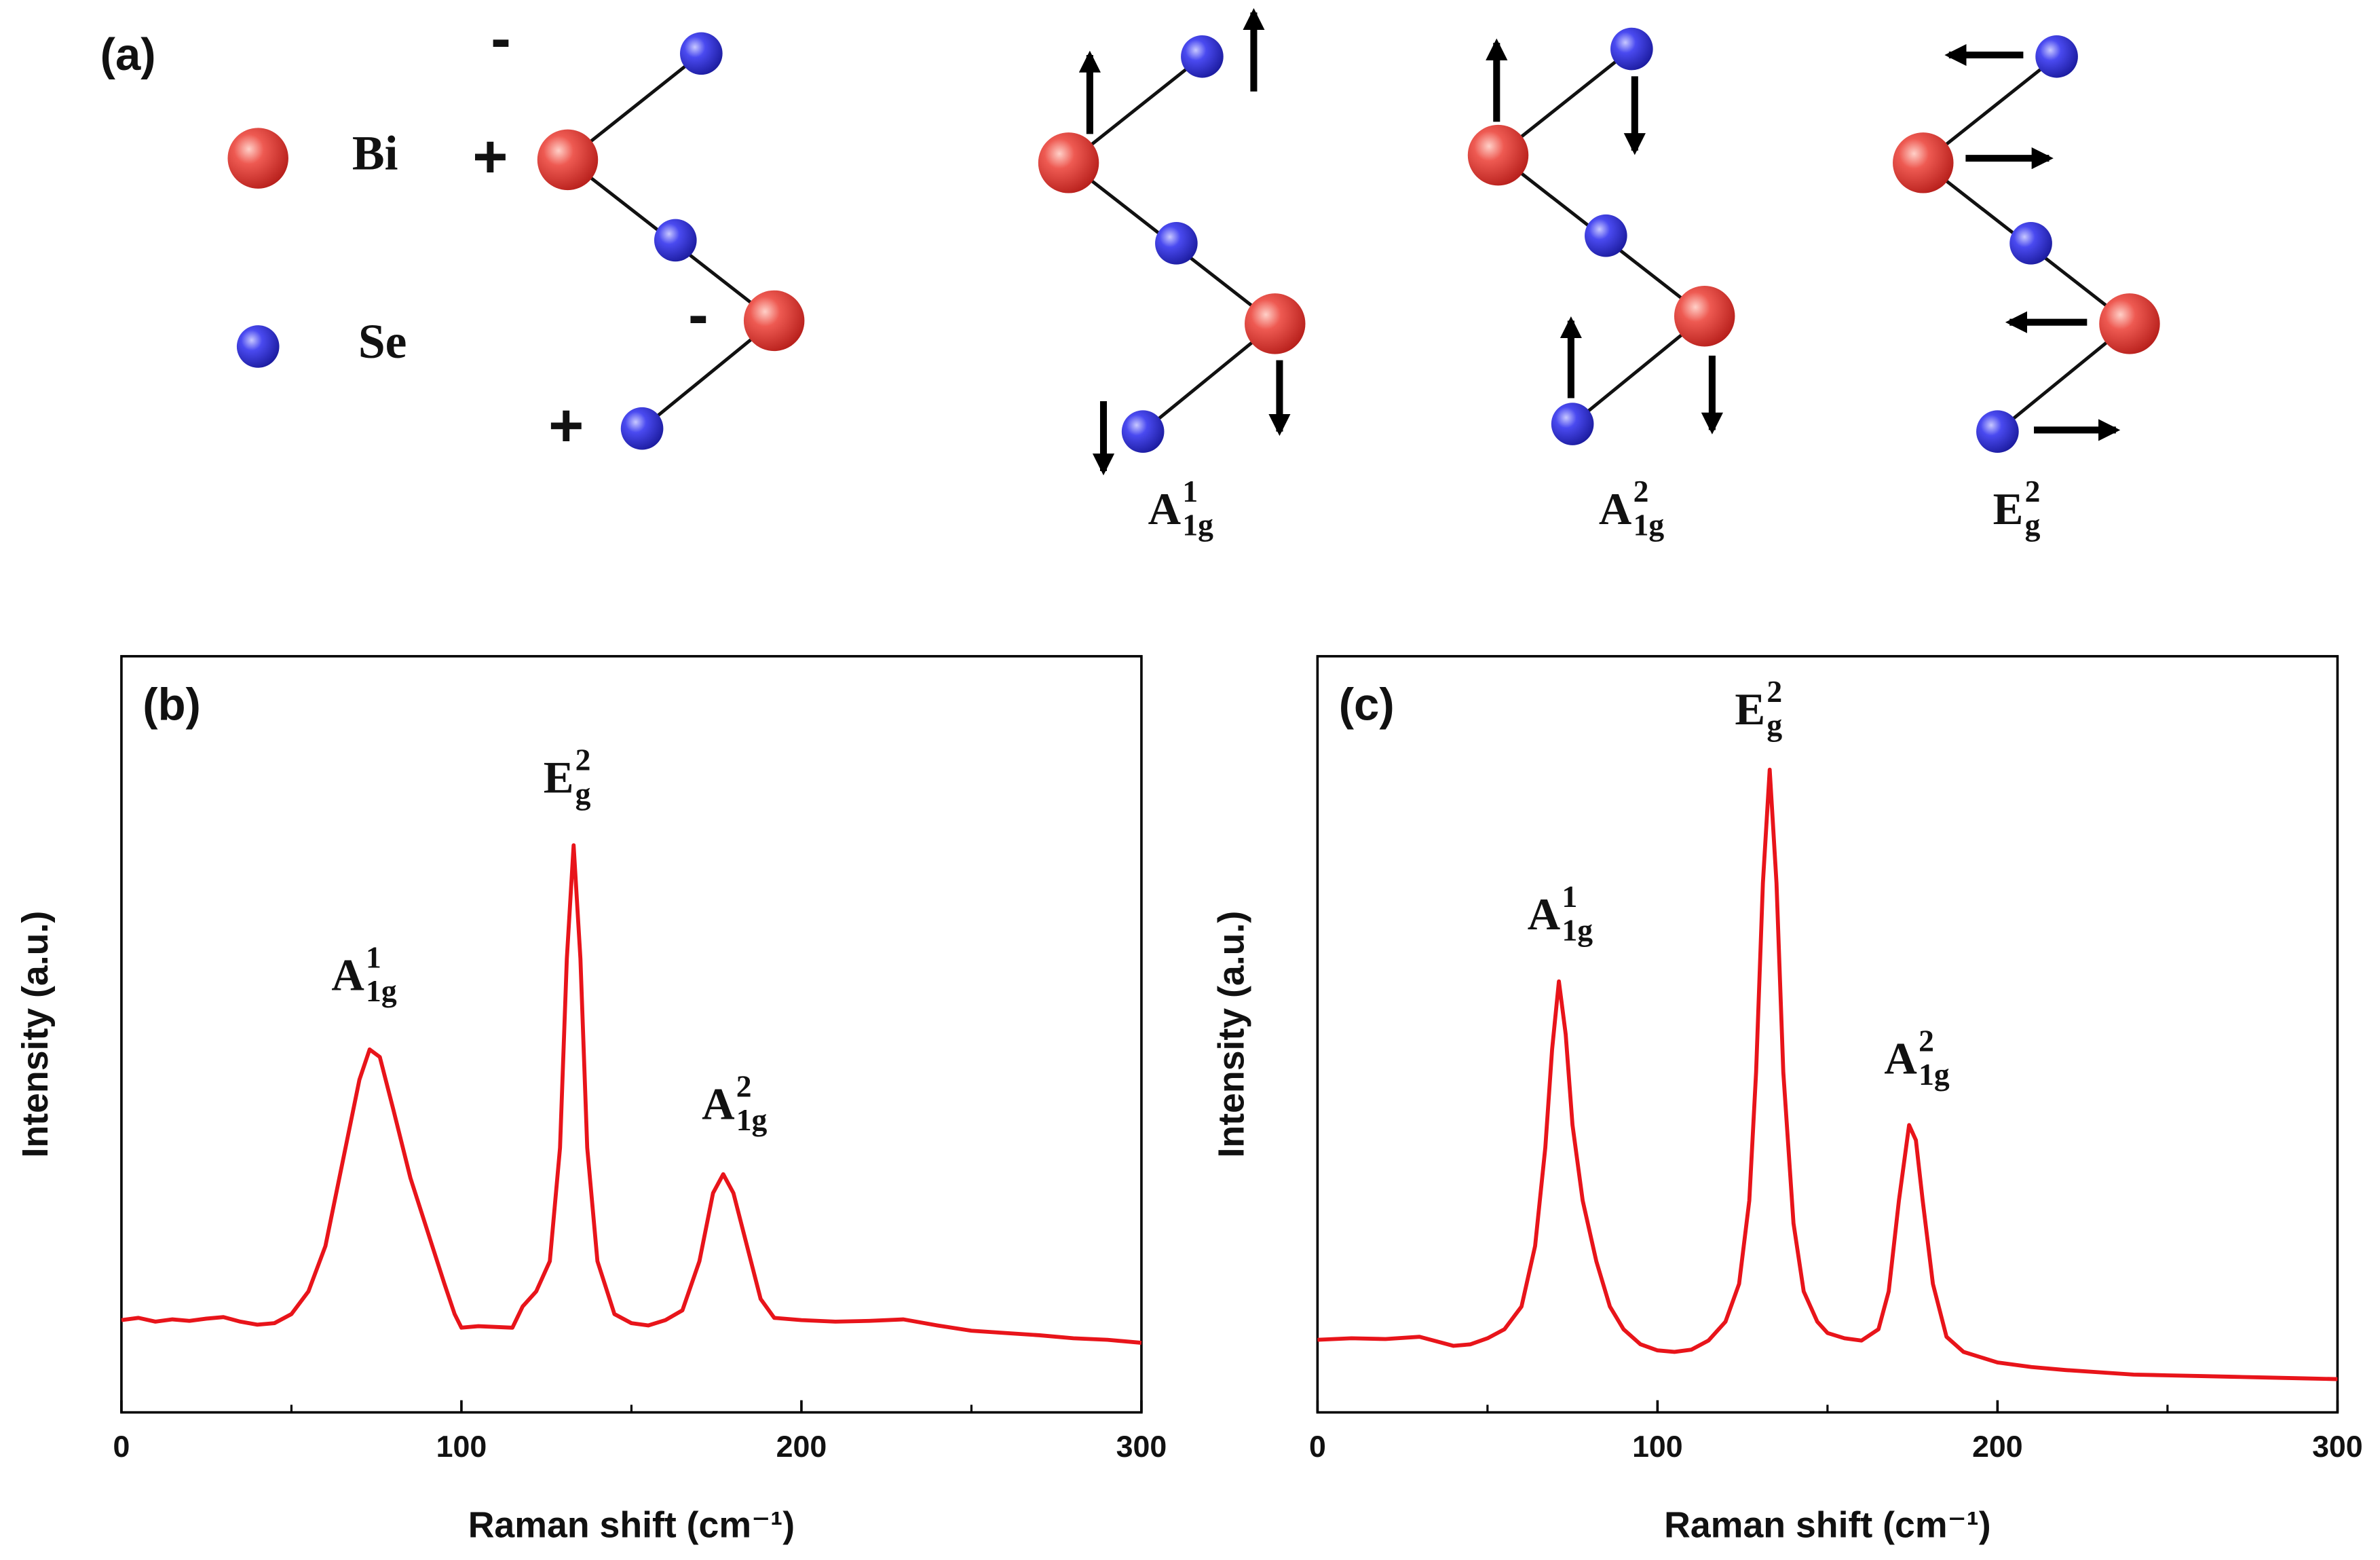 The image size is (2380, 1560). What do you see at coordinates (382, 342) in the screenshot?
I see `legend-label: Se` at bounding box center [382, 342].